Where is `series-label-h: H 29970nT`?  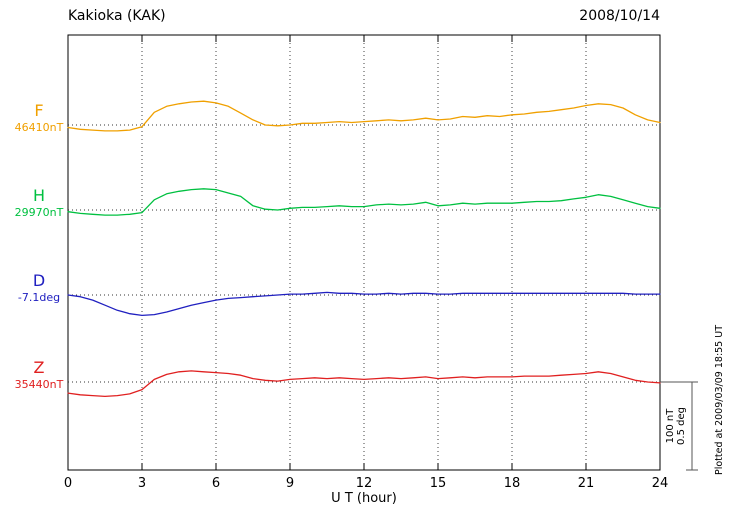 series-label-h: H 29970nT is located at coordinates (39, 202).